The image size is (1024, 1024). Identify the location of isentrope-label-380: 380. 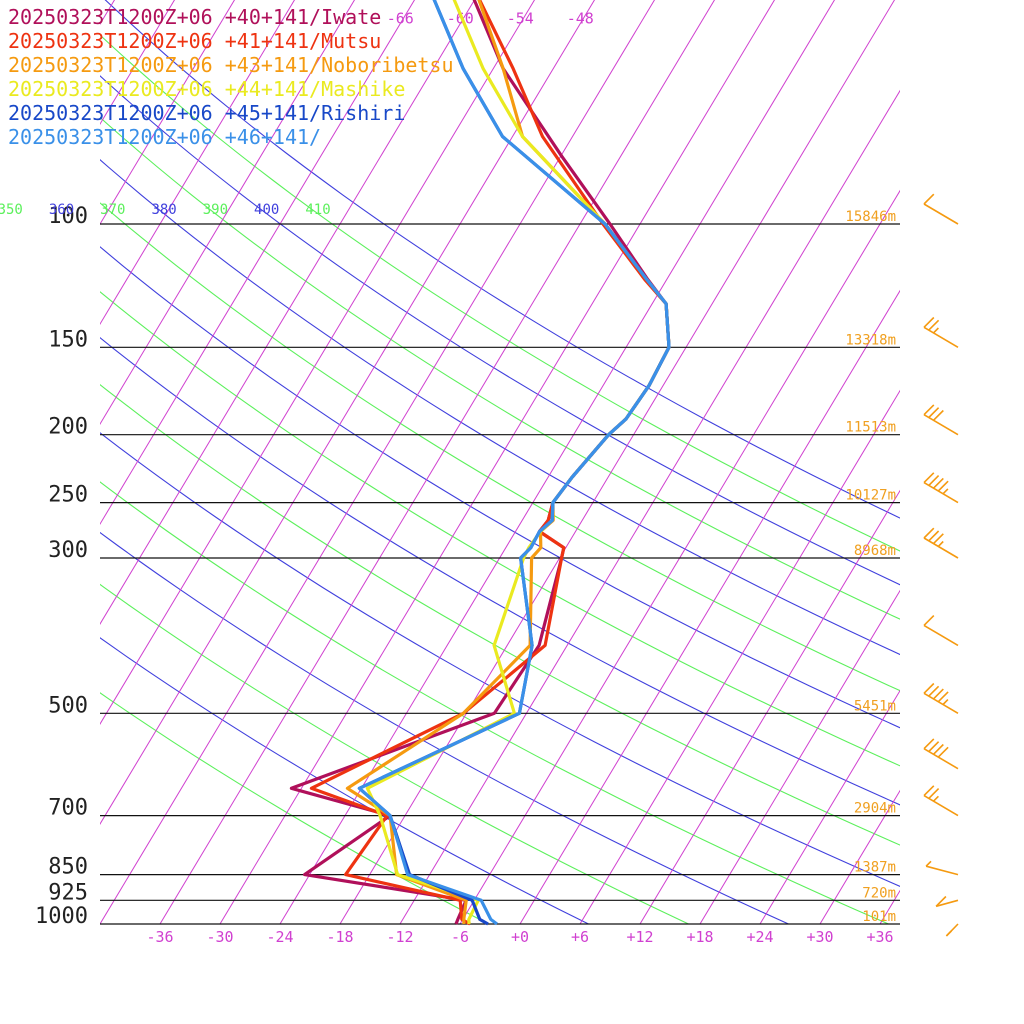
(163, 210).